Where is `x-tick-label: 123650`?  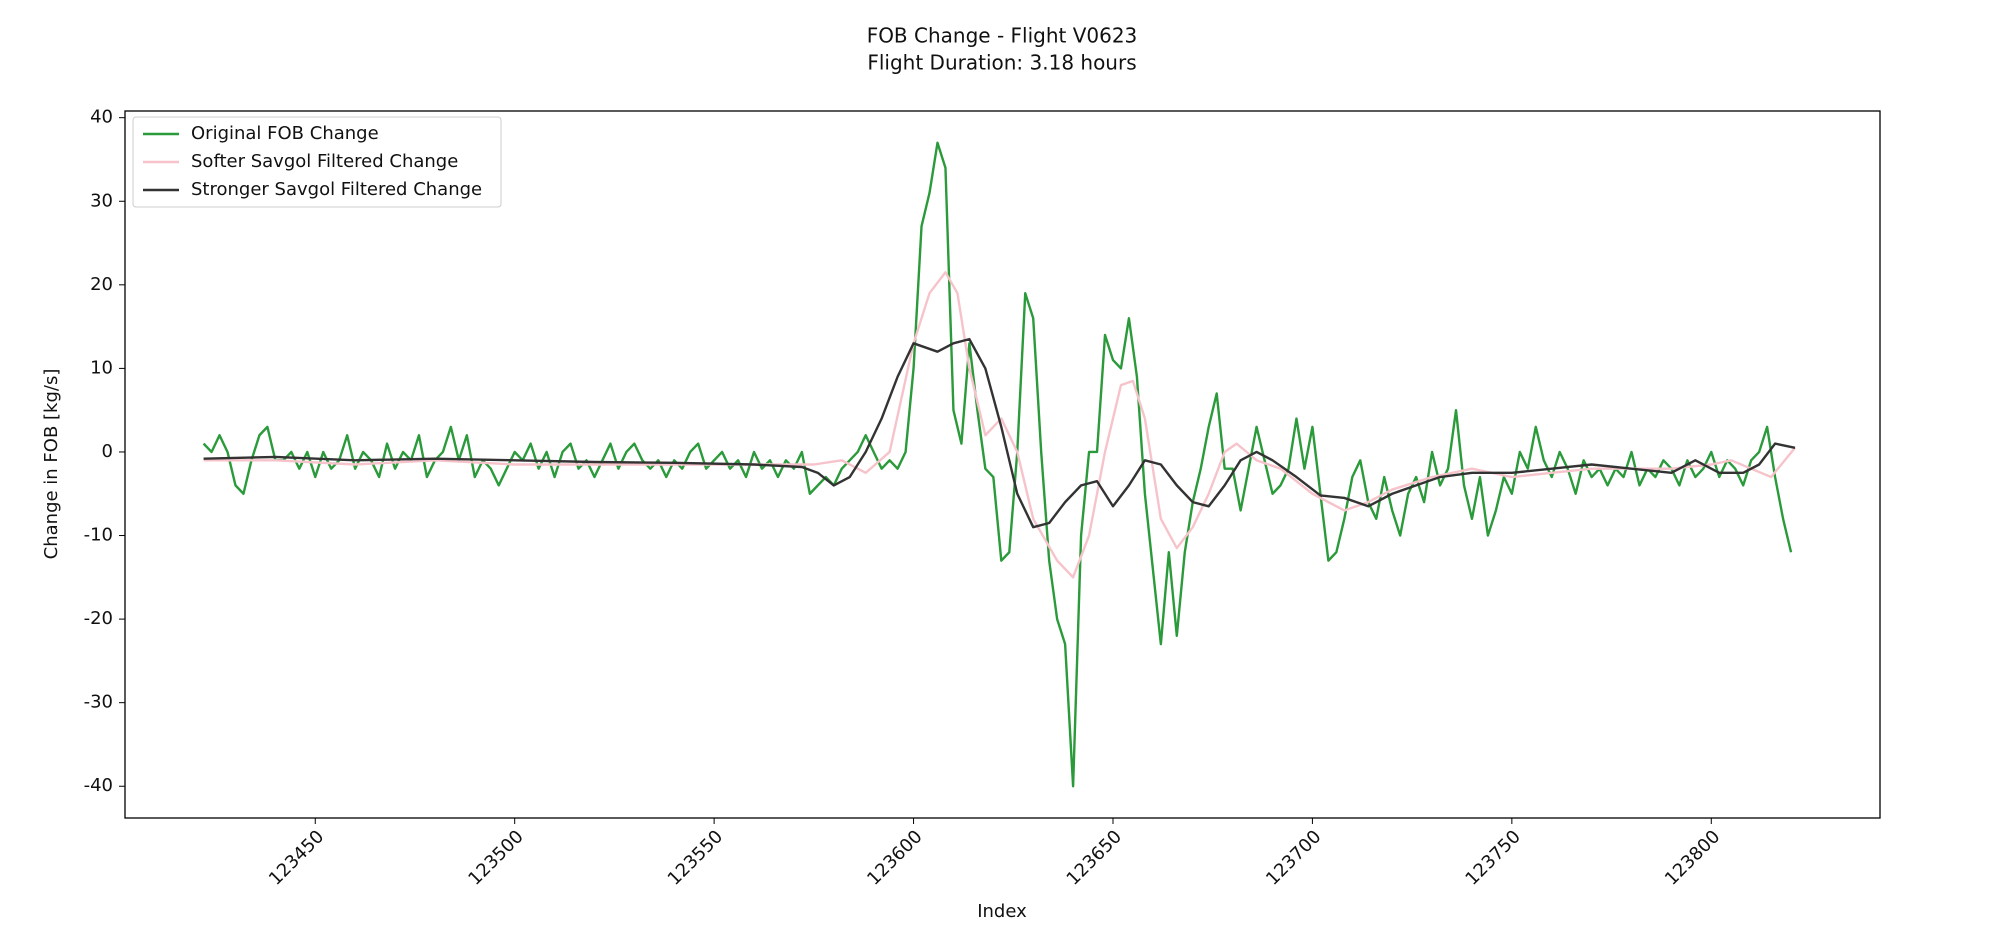 x-tick-label: 123650 is located at coordinates (1094, 857).